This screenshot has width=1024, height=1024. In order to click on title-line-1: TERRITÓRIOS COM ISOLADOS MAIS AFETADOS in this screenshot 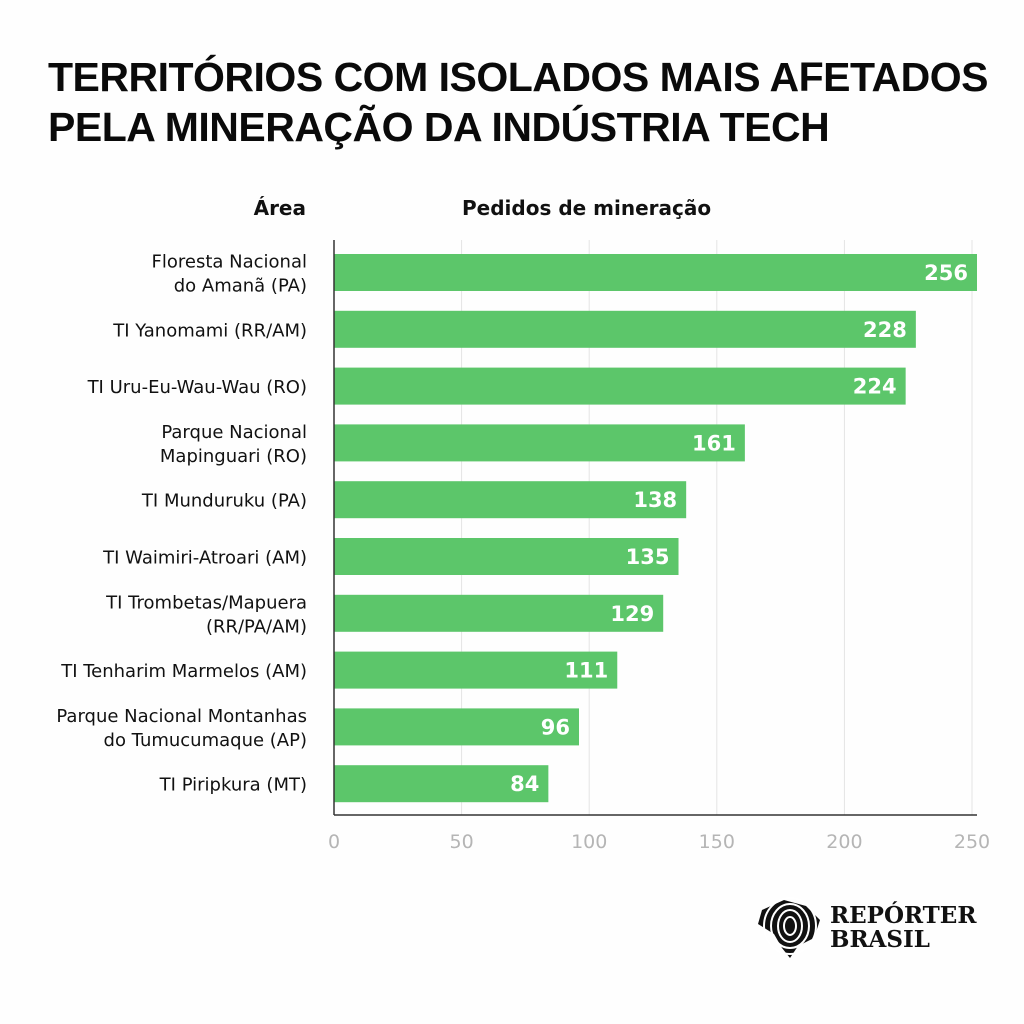, I will do `click(518, 77)`.